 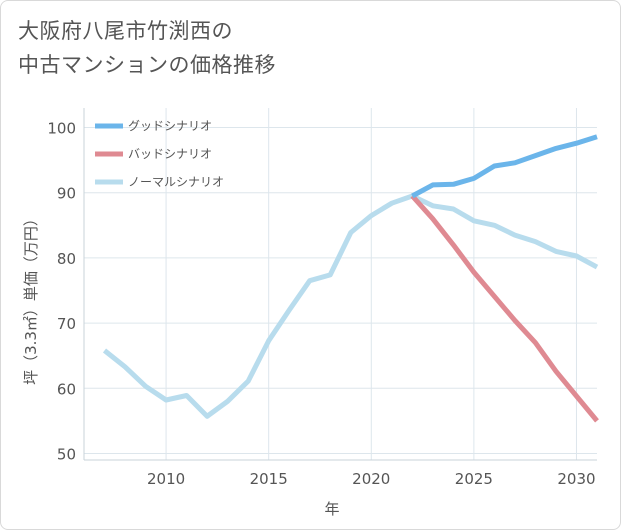 I want to click on y-tick-label: 70, so click(x=66, y=324).